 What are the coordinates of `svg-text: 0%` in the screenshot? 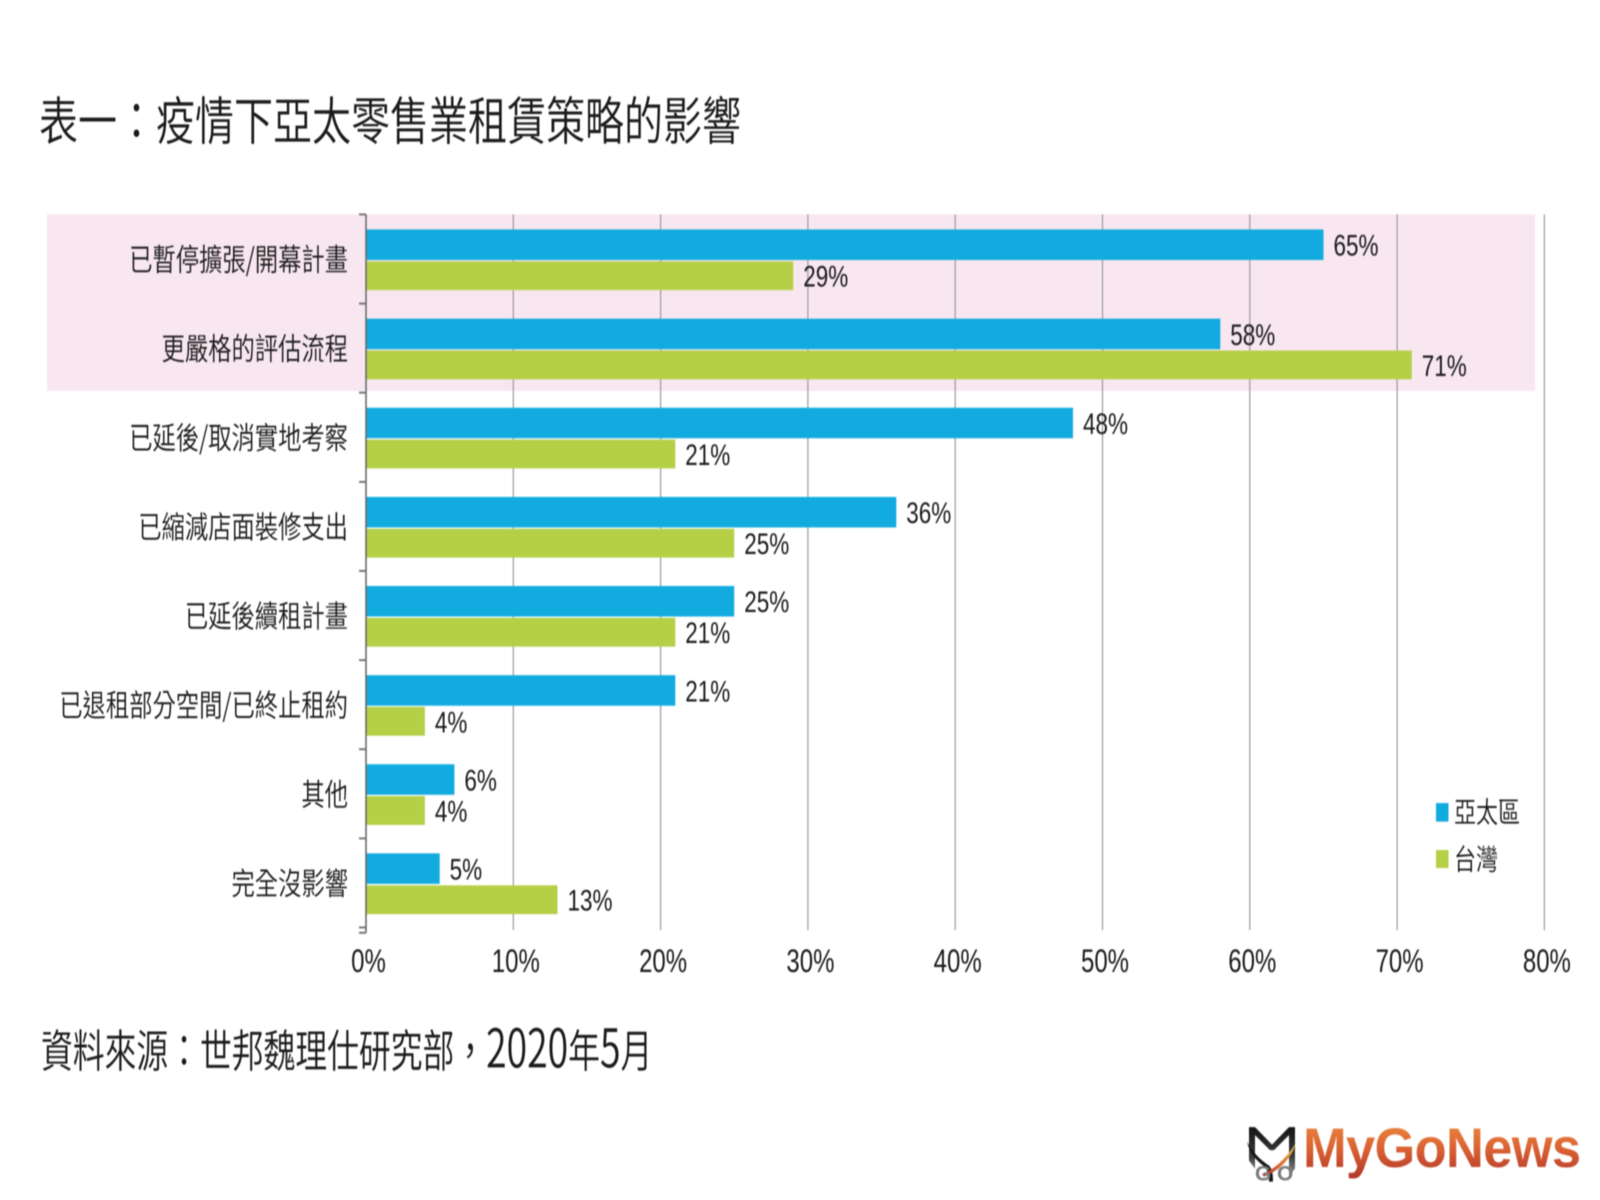 It's located at (368, 961).